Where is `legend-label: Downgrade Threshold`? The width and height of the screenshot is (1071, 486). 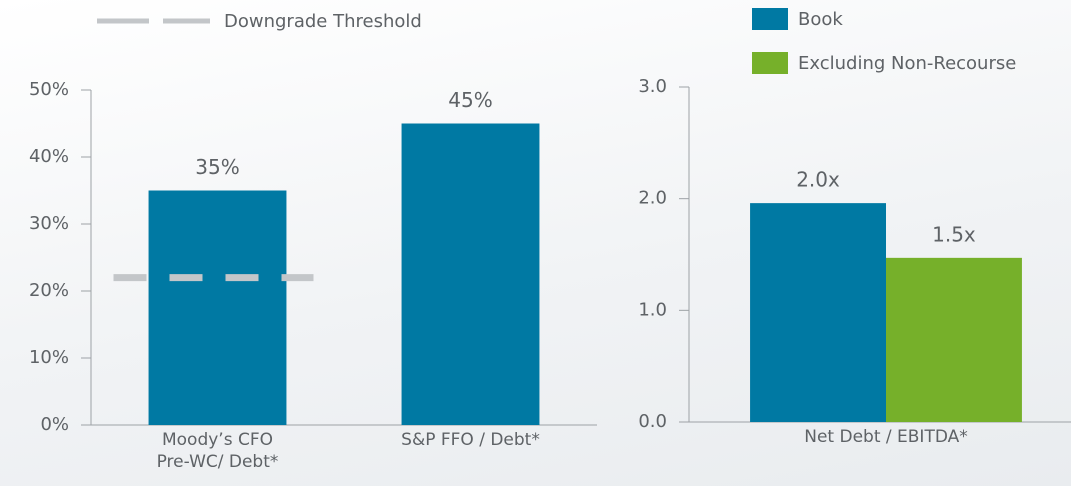
legend-label: Downgrade Threshold is located at coordinates (323, 21).